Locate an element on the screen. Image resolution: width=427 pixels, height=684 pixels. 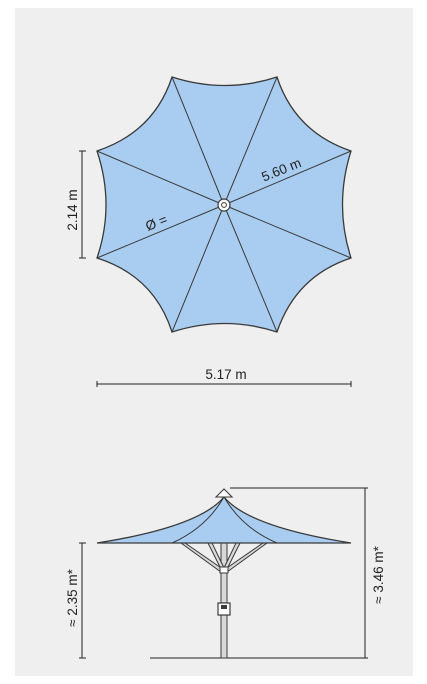
center-hub is located at coordinates (224, 205).